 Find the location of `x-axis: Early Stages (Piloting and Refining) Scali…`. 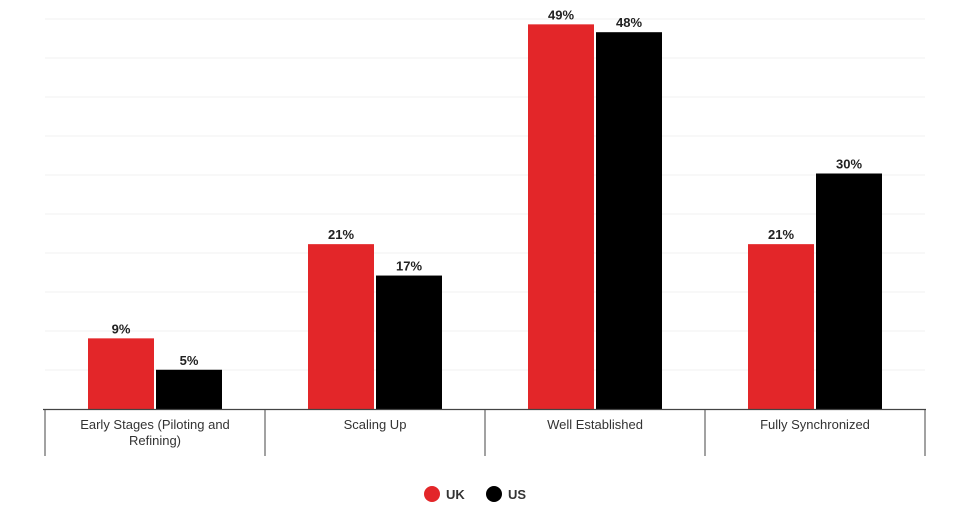

x-axis: Early Stages (Piloting and Refining) Scali… is located at coordinates (484, 432).